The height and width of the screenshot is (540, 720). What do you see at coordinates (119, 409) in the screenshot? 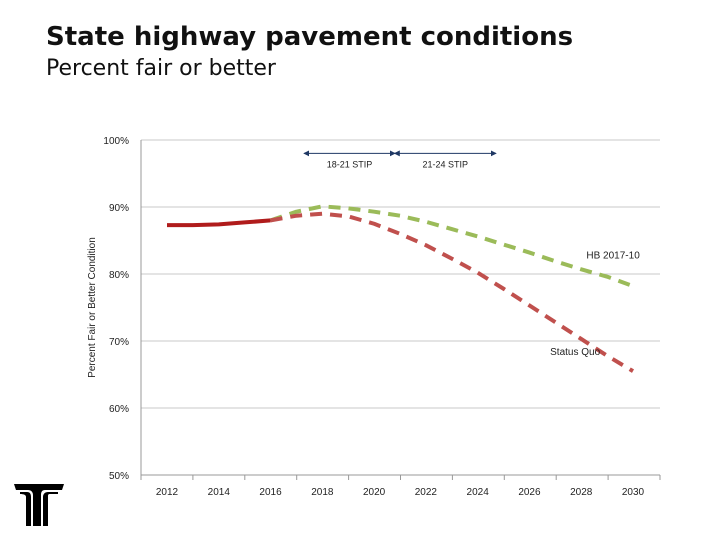
I see `y-tick-label: 60%` at bounding box center [119, 409].